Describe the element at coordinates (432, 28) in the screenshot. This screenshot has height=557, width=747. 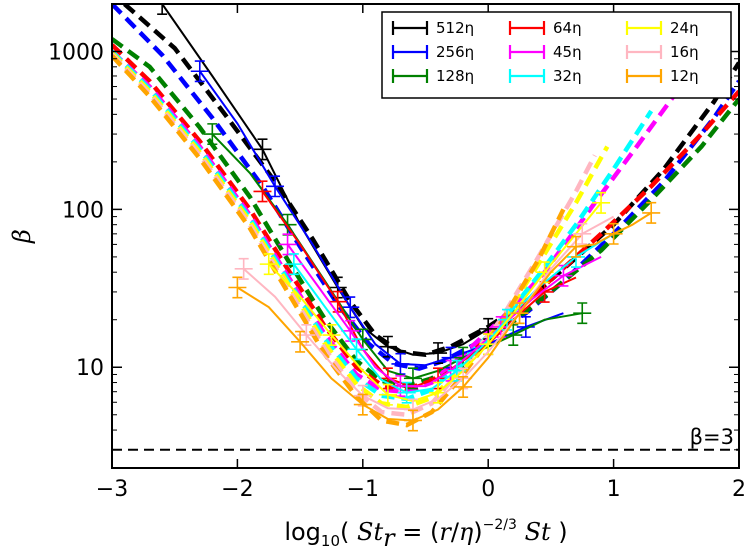
I see `legend-item-512eta: 512η` at that location.